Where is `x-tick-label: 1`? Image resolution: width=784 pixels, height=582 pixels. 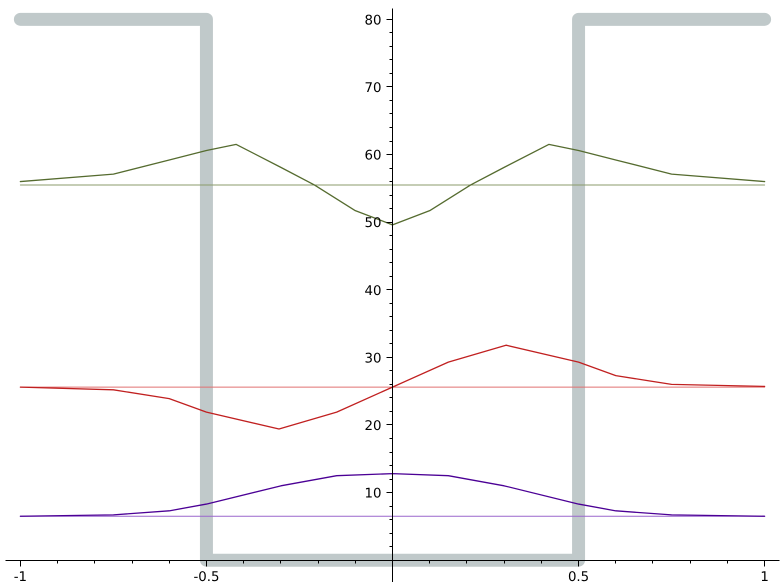
x-tick-label: 1 is located at coordinates (764, 576).